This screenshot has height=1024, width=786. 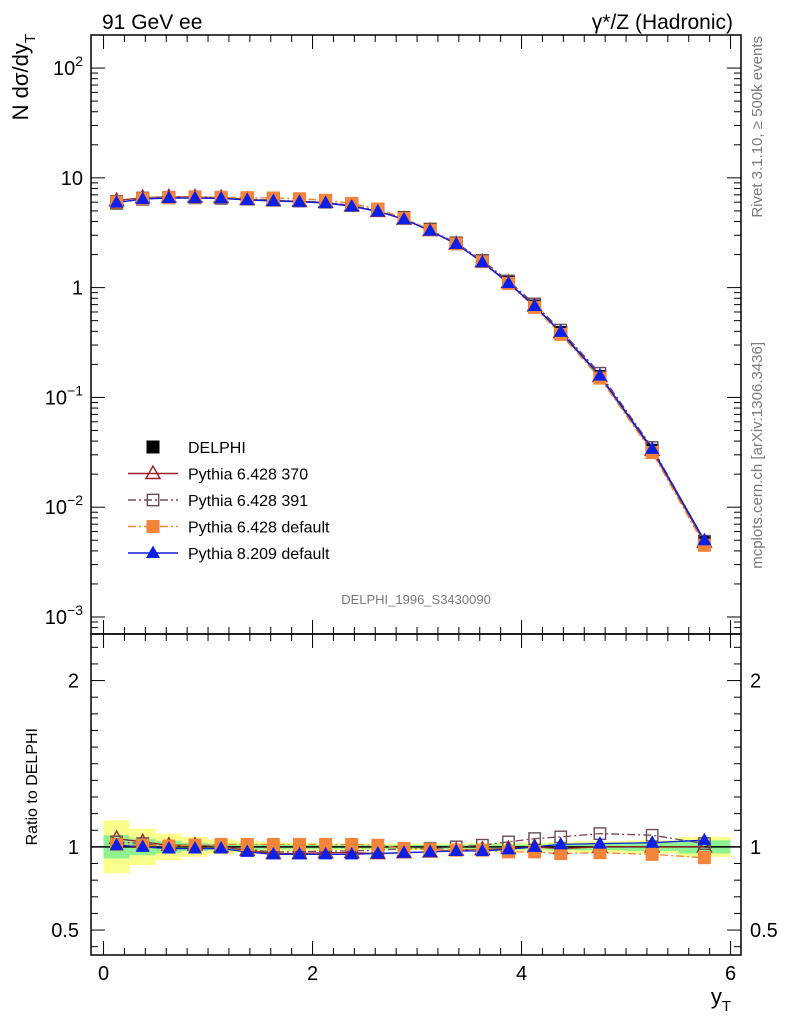 What do you see at coordinates (764, 931) in the screenshot?
I see `ratio-y-tick-label-right: 0.5` at bounding box center [764, 931].